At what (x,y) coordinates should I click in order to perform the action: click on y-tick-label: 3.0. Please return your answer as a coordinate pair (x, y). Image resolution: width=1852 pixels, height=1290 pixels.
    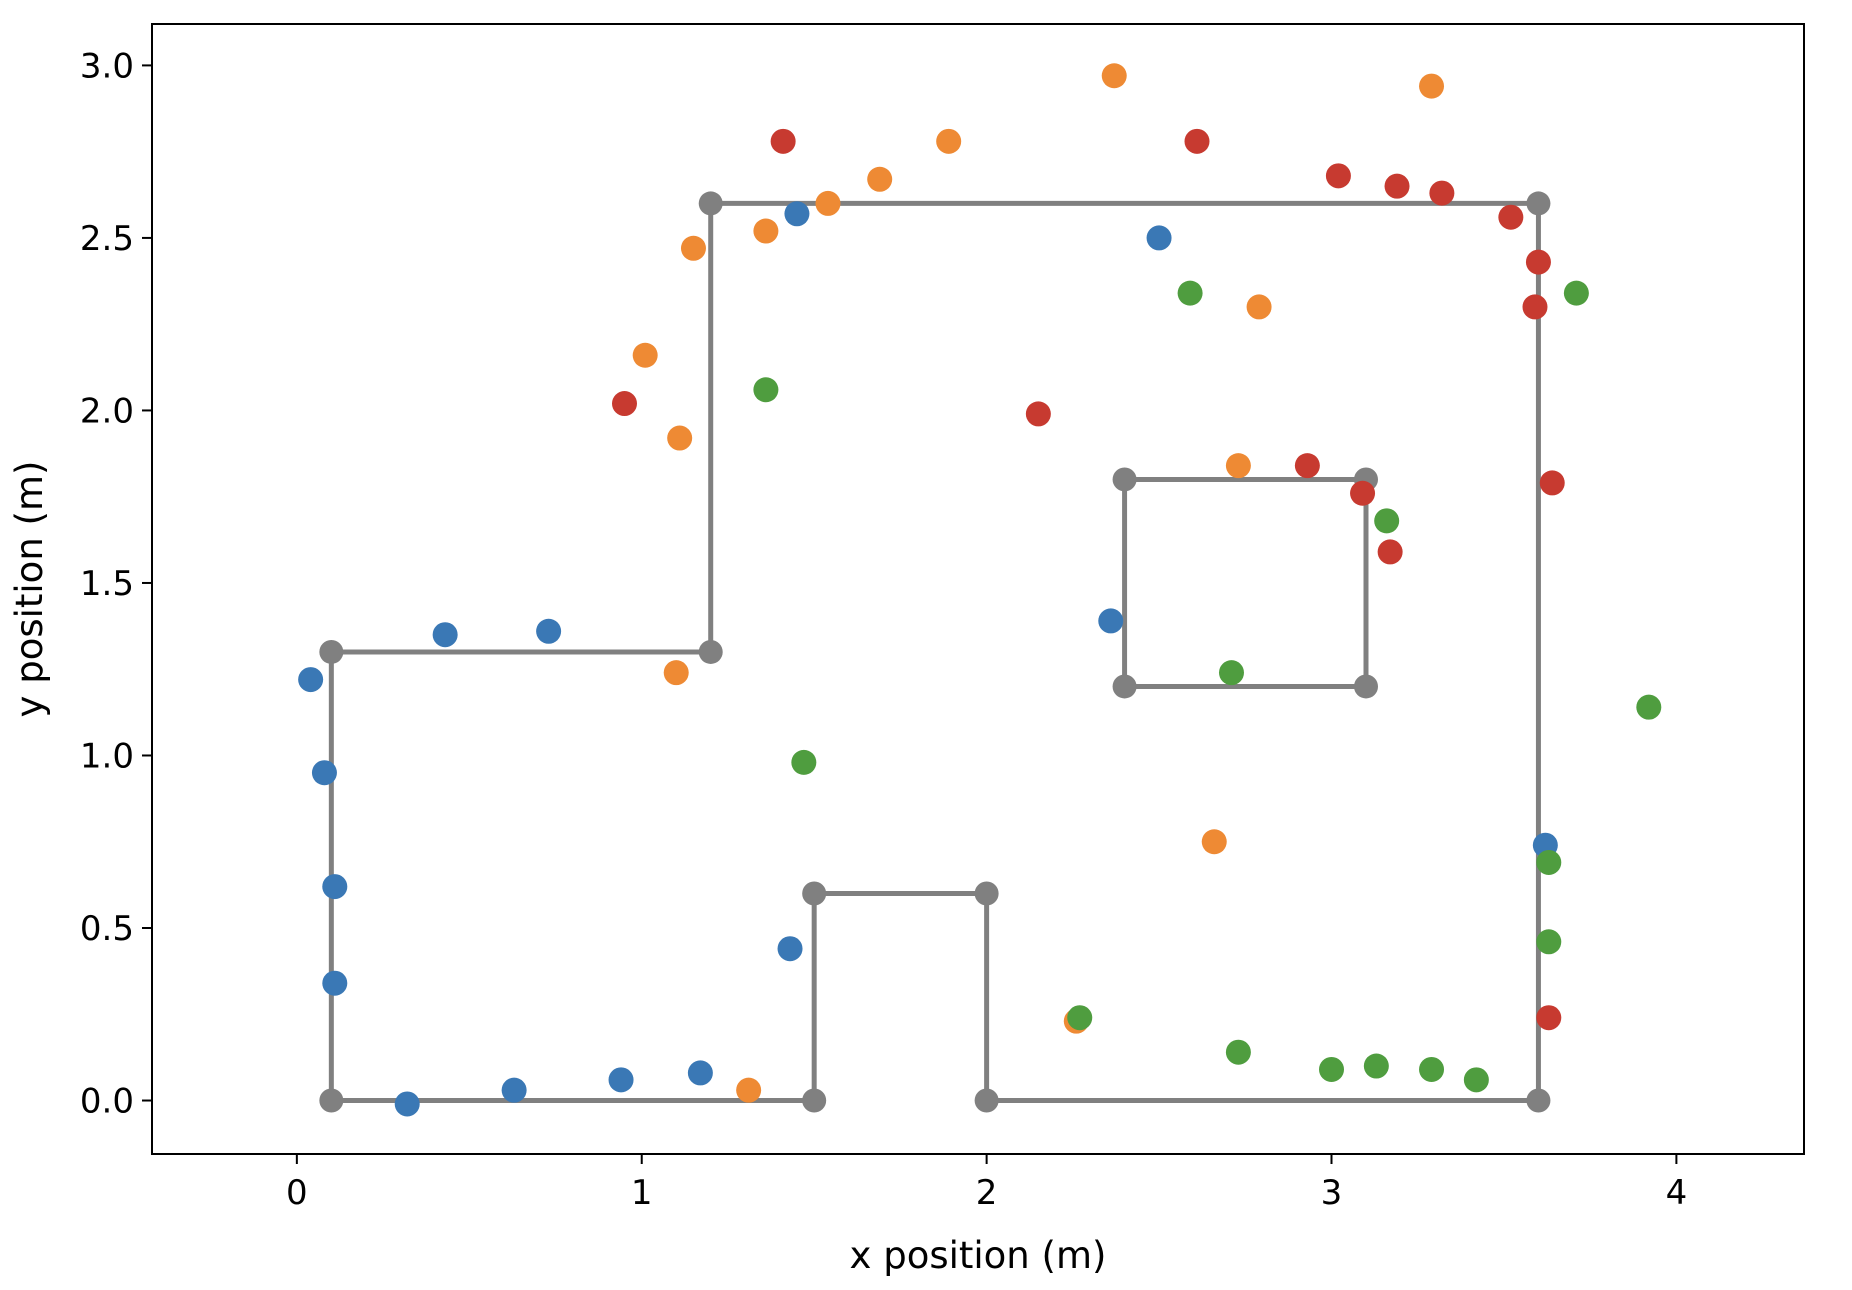
    Looking at the image, I should click on (107, 66).